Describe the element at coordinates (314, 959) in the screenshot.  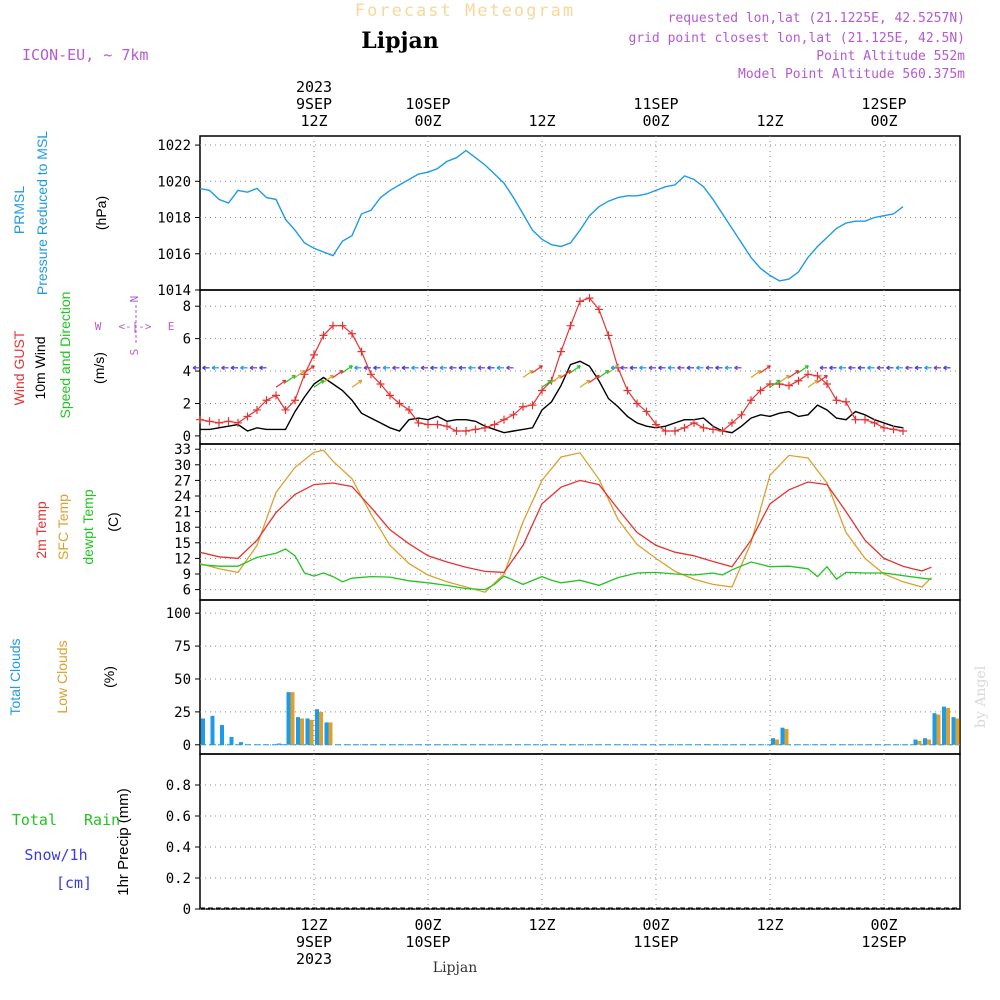
I see `time-label-bottom: 2023` at that location.